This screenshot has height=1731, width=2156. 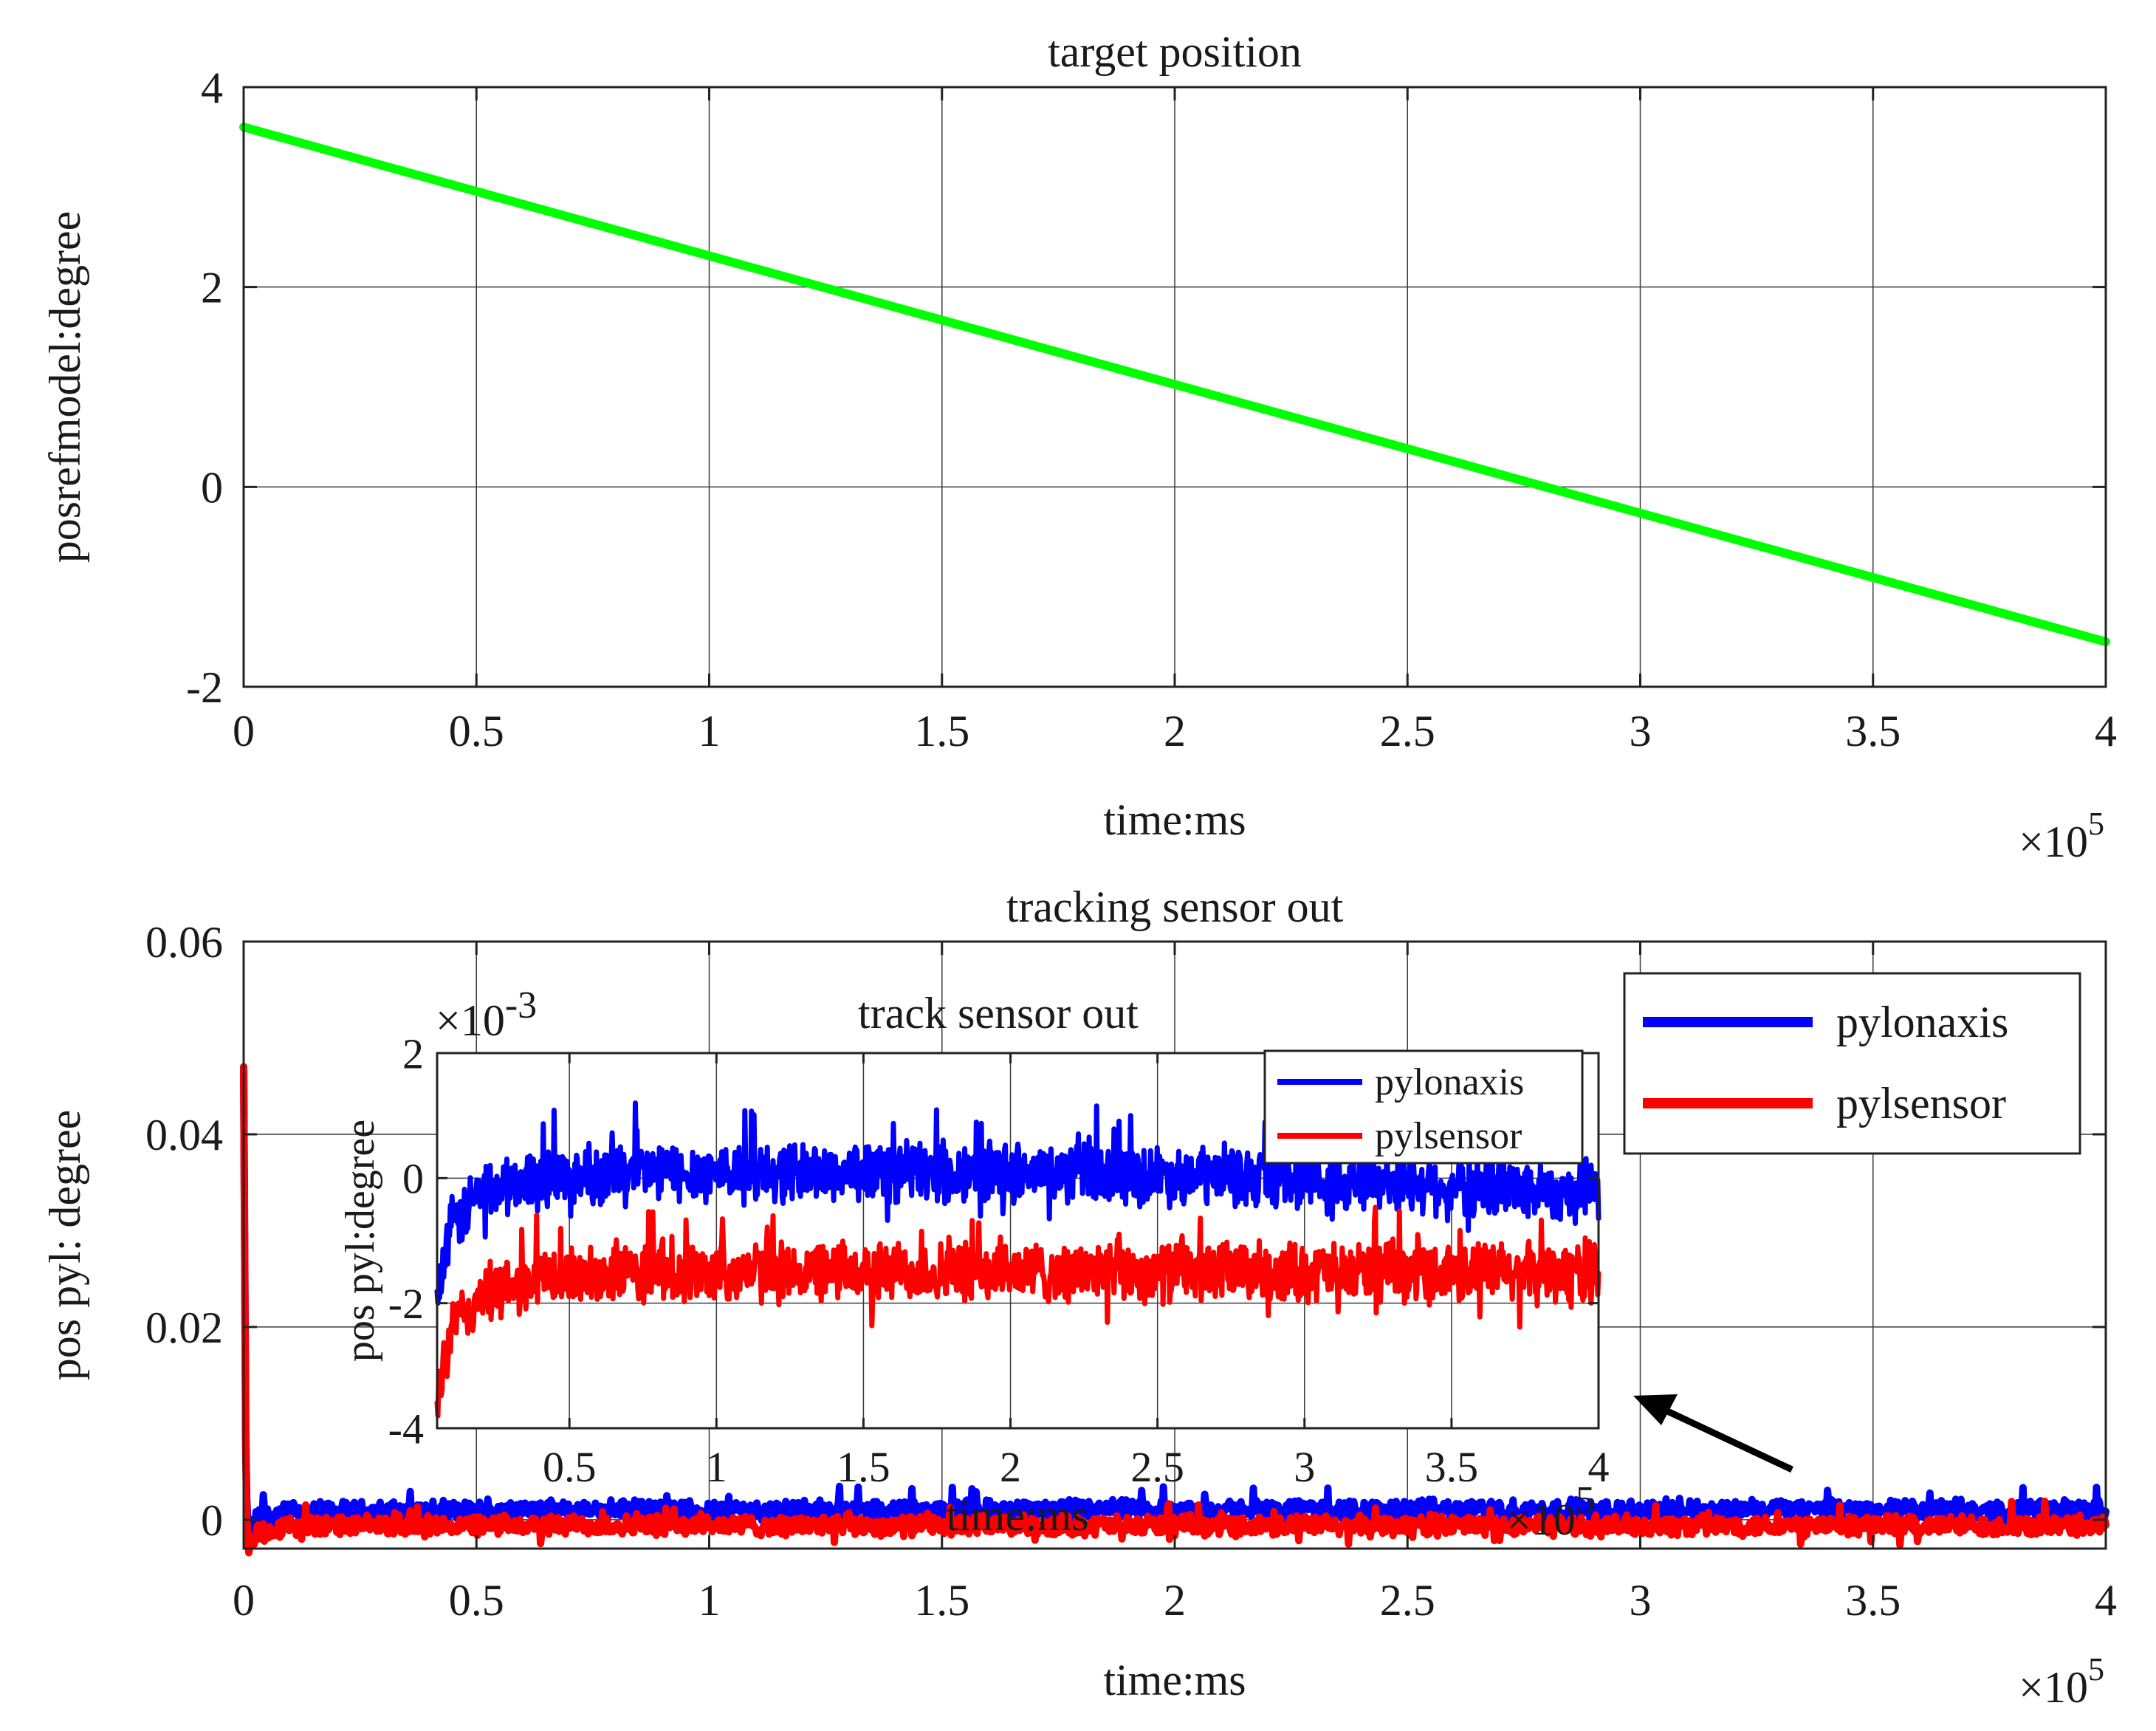 What do you see at coordinates (999, 1013) in the screenshot?
I see `plot-title: track sensor out` at bounding box center [999, 1013].